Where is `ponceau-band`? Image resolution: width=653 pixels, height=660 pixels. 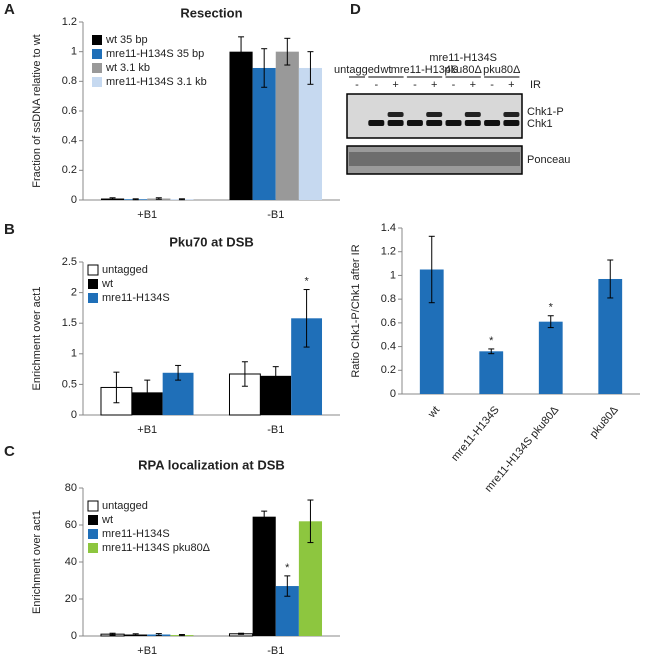 ponceau-band is located at coordinates (434, 159).